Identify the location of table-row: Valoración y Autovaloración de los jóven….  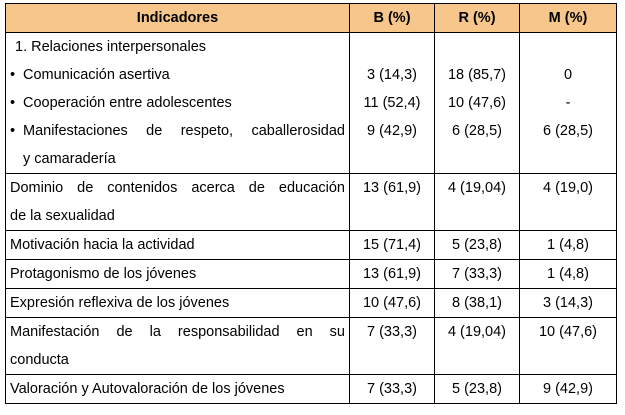
(311, 389).